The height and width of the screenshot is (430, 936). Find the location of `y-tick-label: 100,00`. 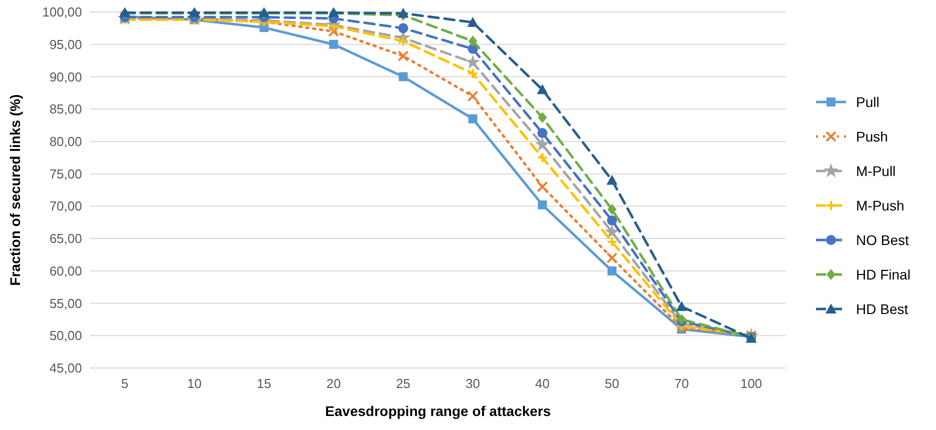

y-tick-label: 100,00 is located at coordinates (62, 12).